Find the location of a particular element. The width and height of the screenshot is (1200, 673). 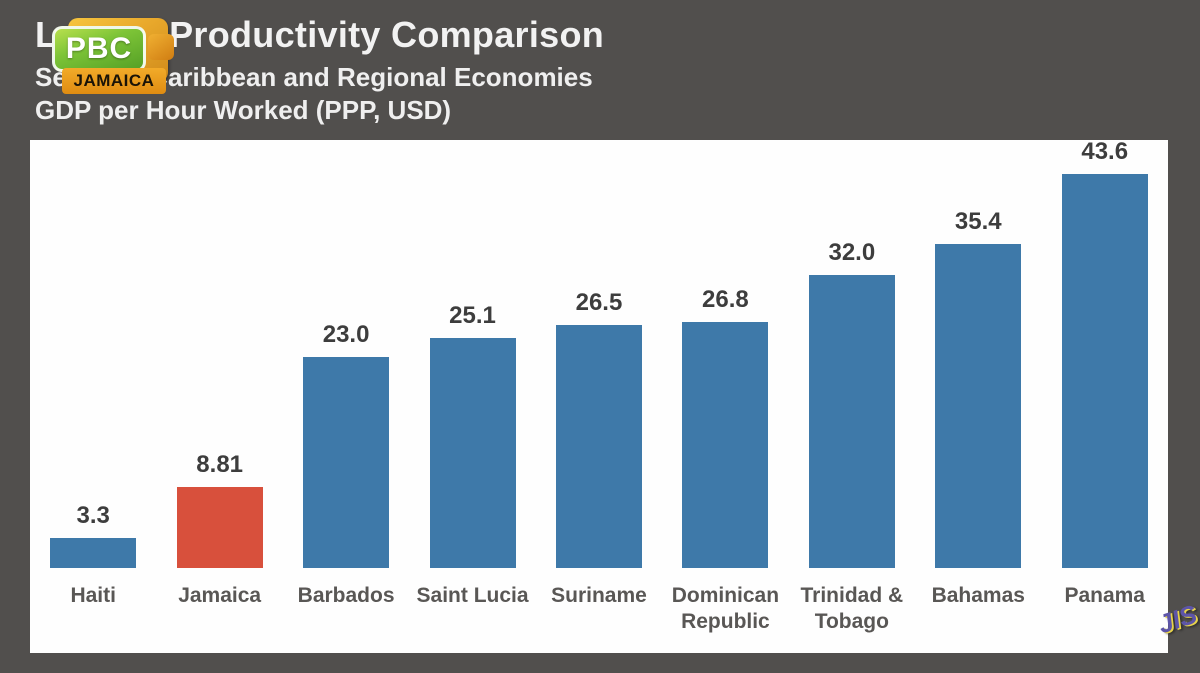

pbc-jamaica-logo: PBC JAMAICA is located at coordinates (113, 53).